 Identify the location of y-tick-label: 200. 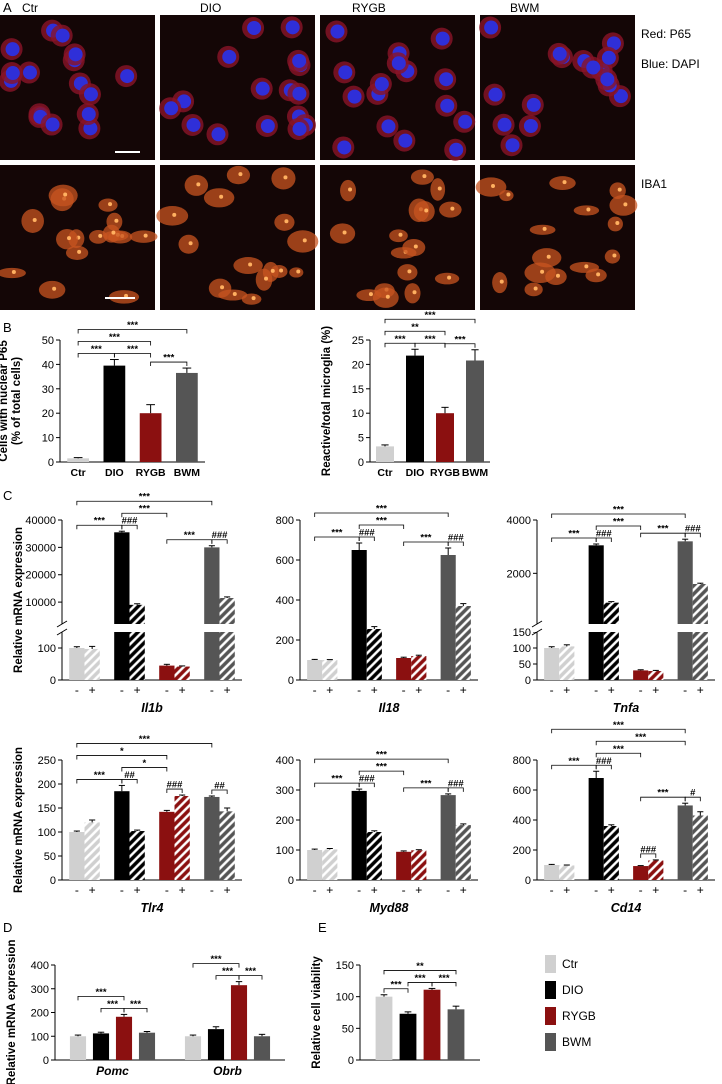
(285, 821).